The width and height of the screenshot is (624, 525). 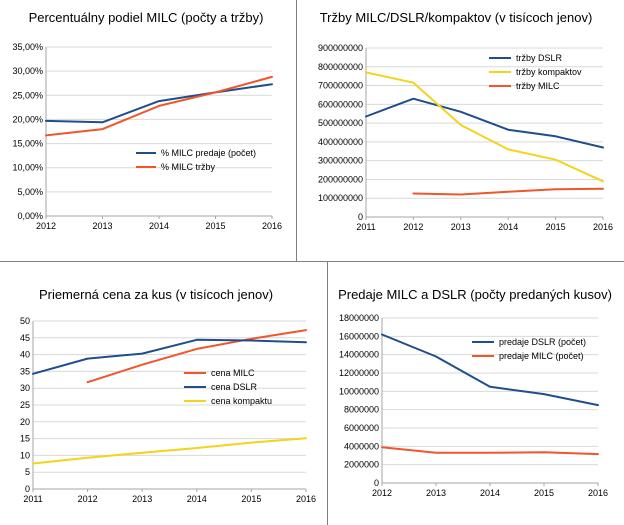 What do you see at coordinates (25, 371) in the screenshot?
I see `y-tick-label: 35` at bounding box center [25, 371].